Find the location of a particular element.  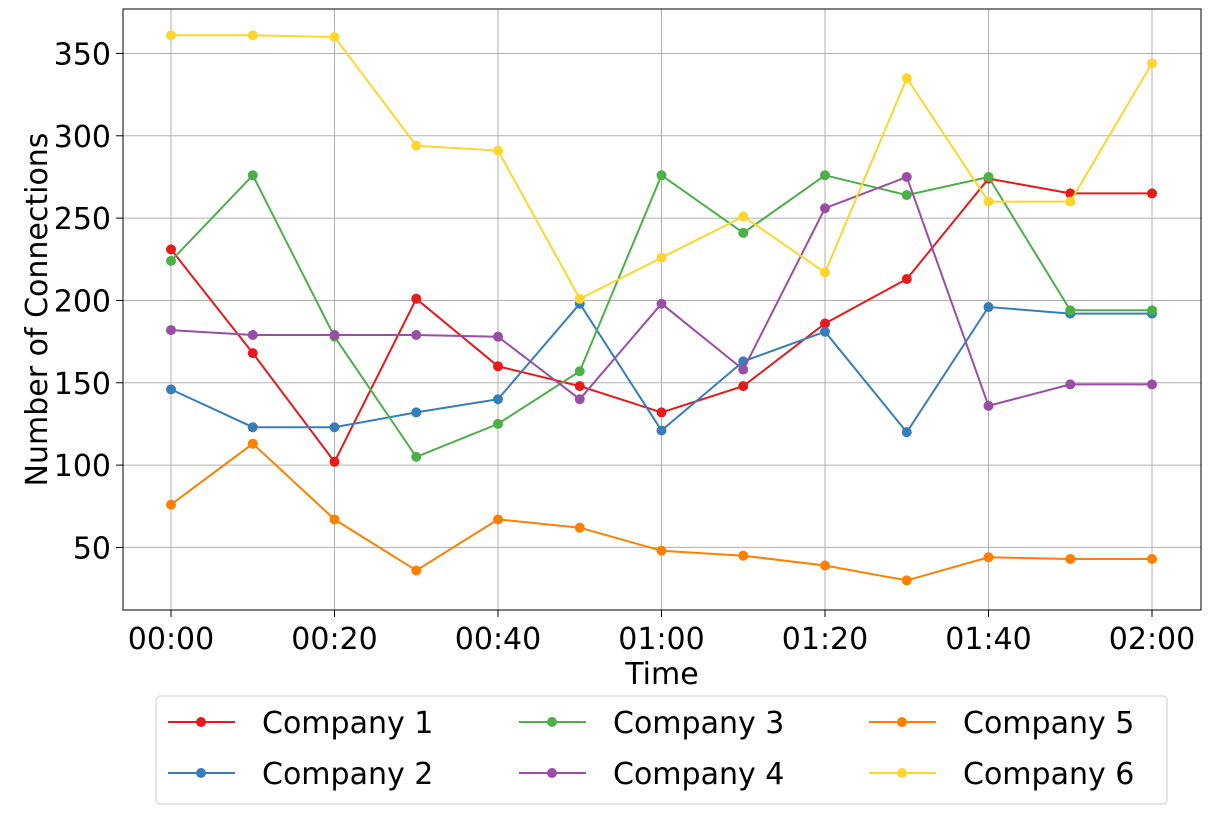

legend-item-6: Company 6 is located at coordinates (1001, 774).